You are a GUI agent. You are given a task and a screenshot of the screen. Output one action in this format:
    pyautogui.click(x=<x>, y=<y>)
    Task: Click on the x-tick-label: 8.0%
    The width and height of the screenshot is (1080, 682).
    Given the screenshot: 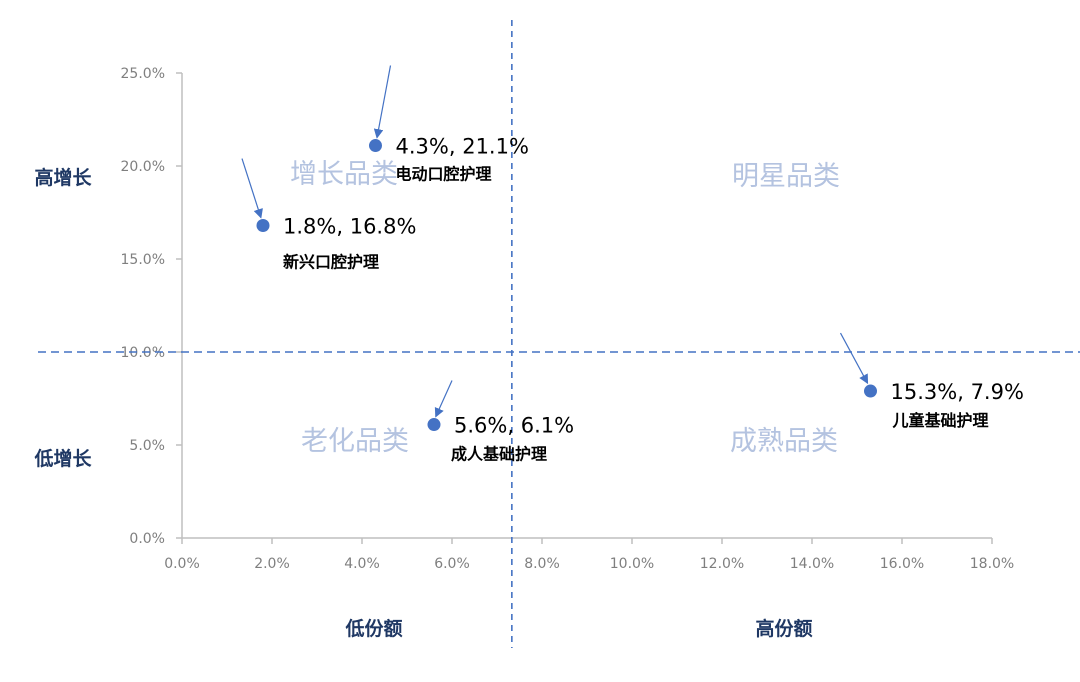 What is the action you would take?
    pyautogui.click(x=542, y=564)
    